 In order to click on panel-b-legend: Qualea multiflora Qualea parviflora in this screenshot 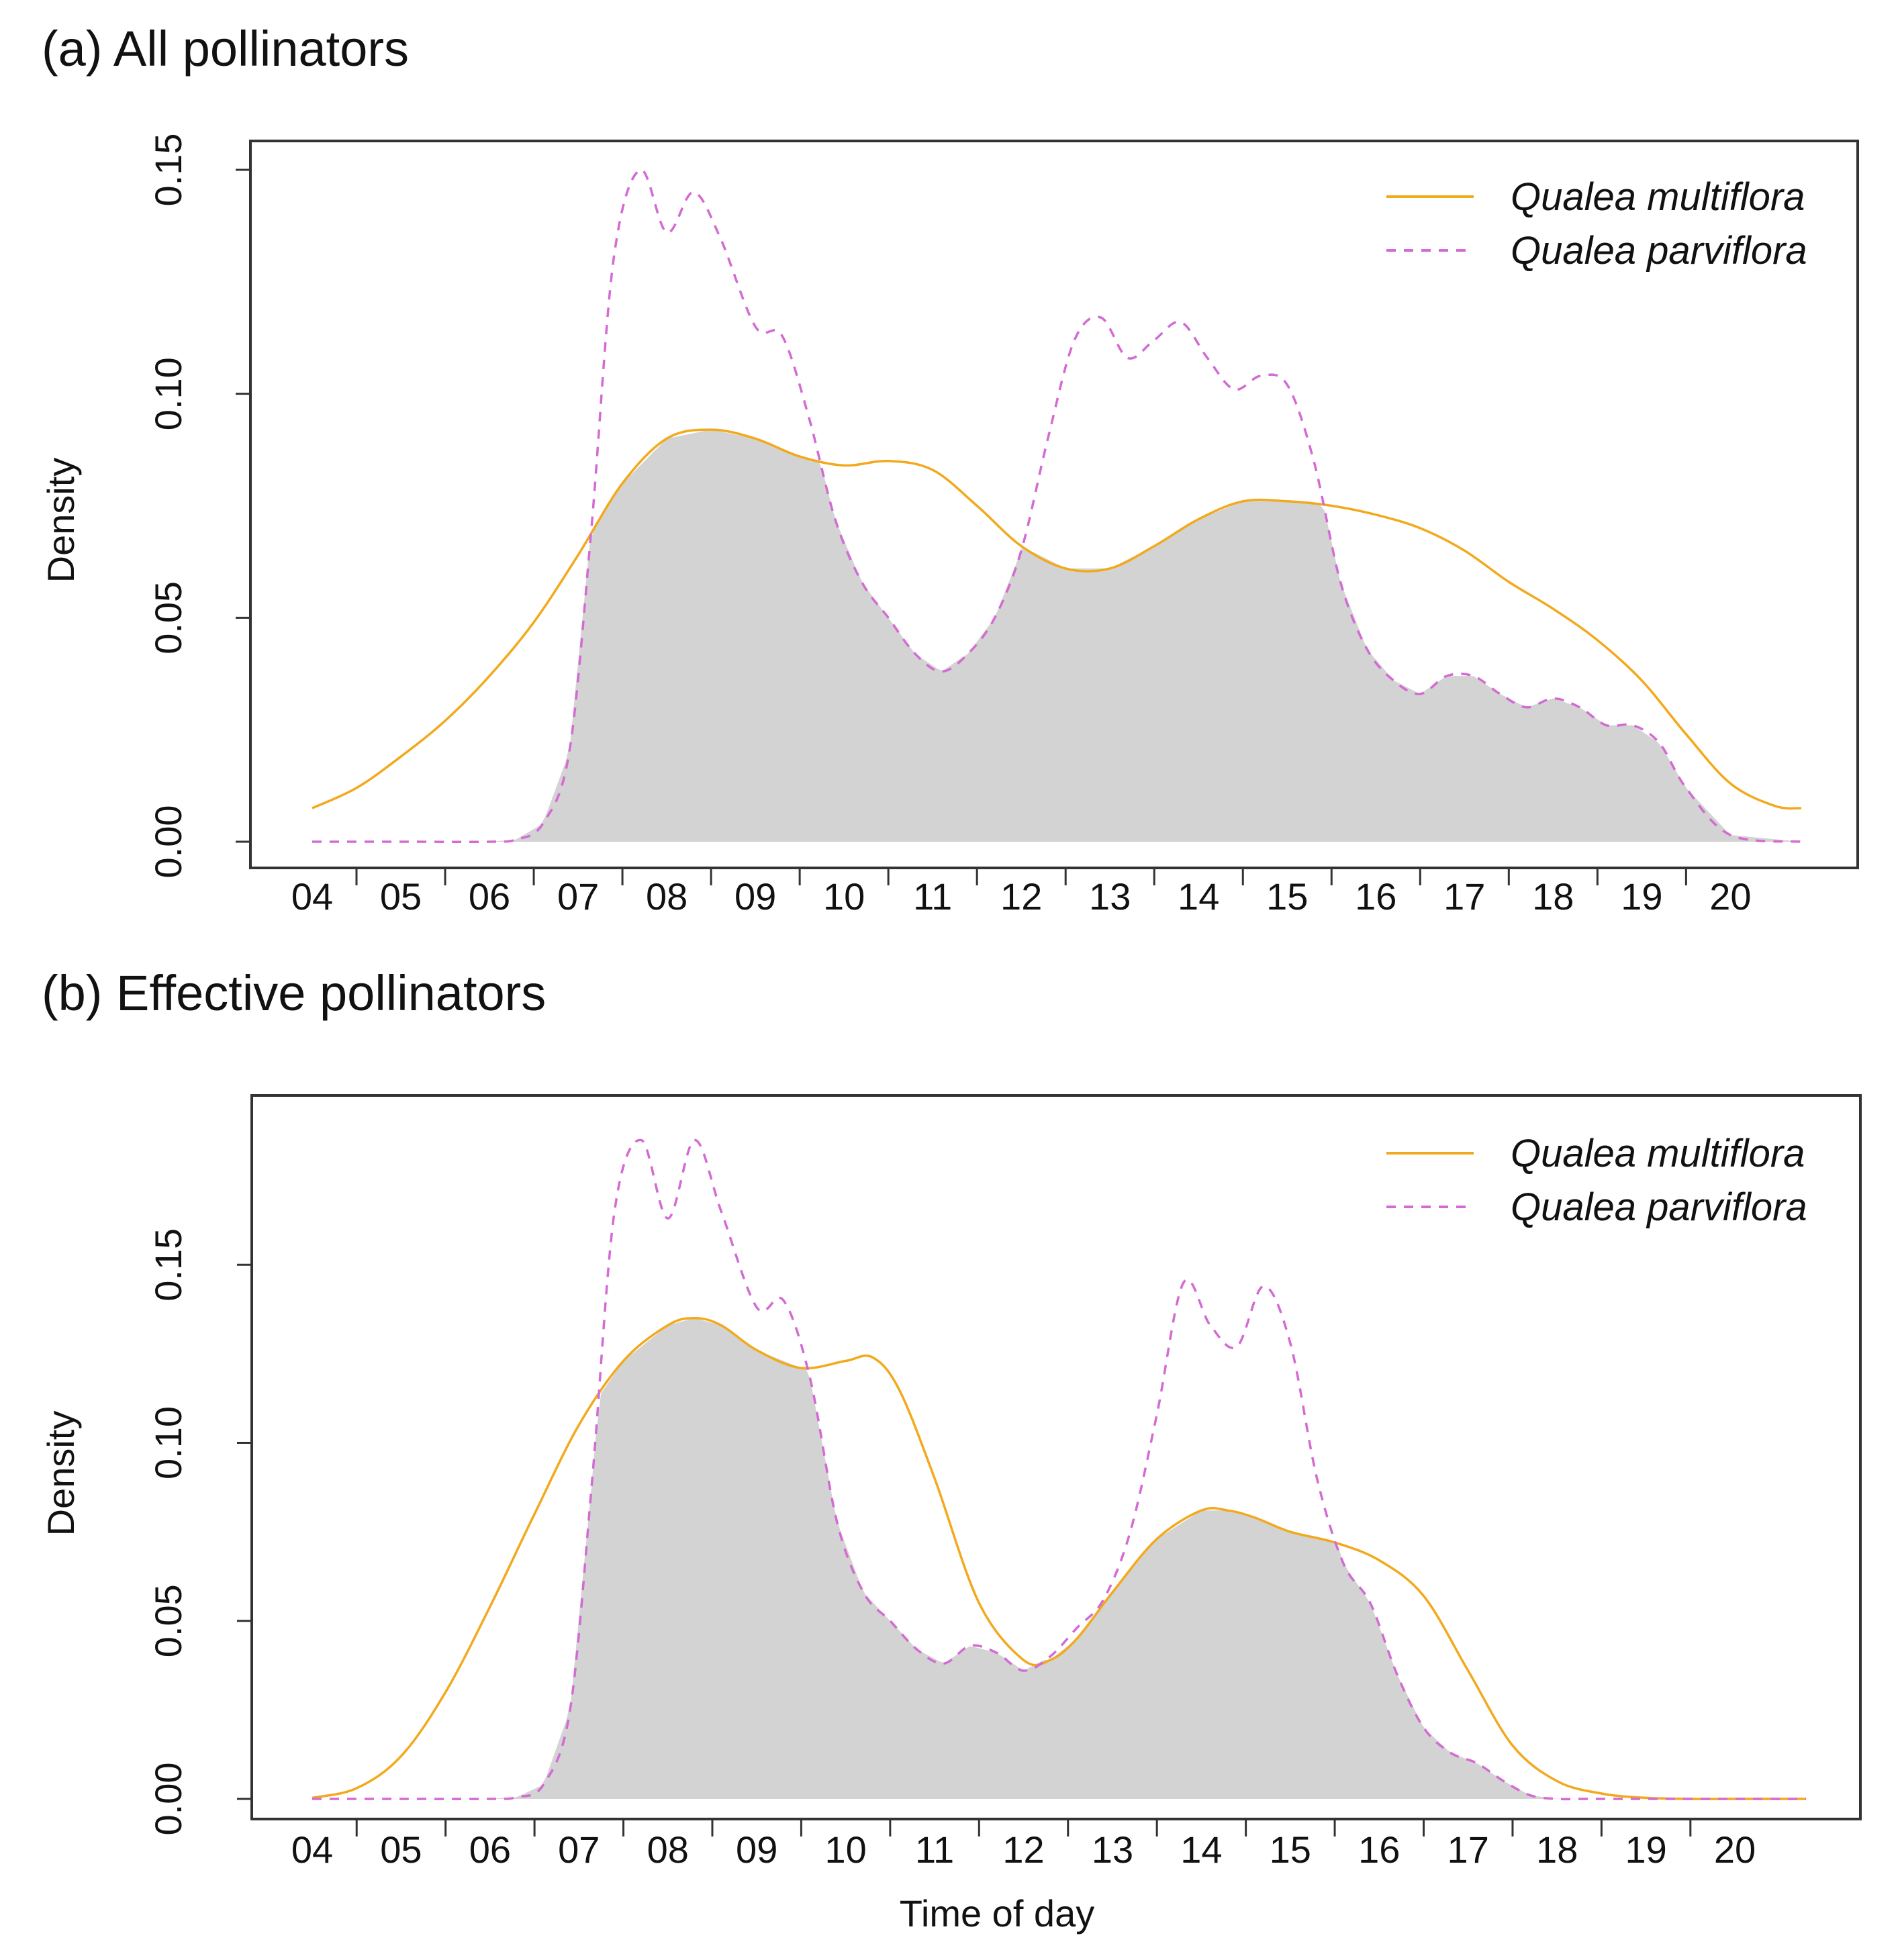, I will do `click(1596, 1181)`.